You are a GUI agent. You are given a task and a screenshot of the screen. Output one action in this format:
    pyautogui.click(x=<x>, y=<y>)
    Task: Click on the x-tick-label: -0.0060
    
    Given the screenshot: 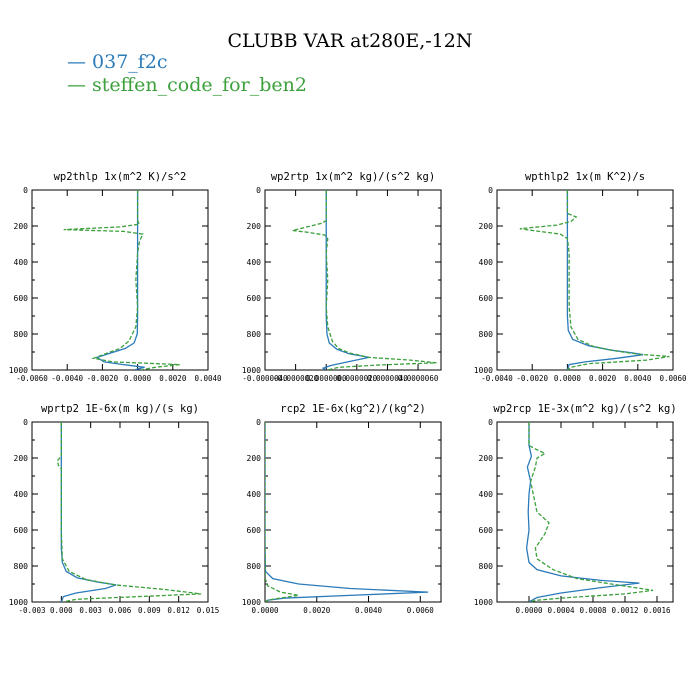 What is the action you would take?
    pyautogui.click(x=32, y=378)
    